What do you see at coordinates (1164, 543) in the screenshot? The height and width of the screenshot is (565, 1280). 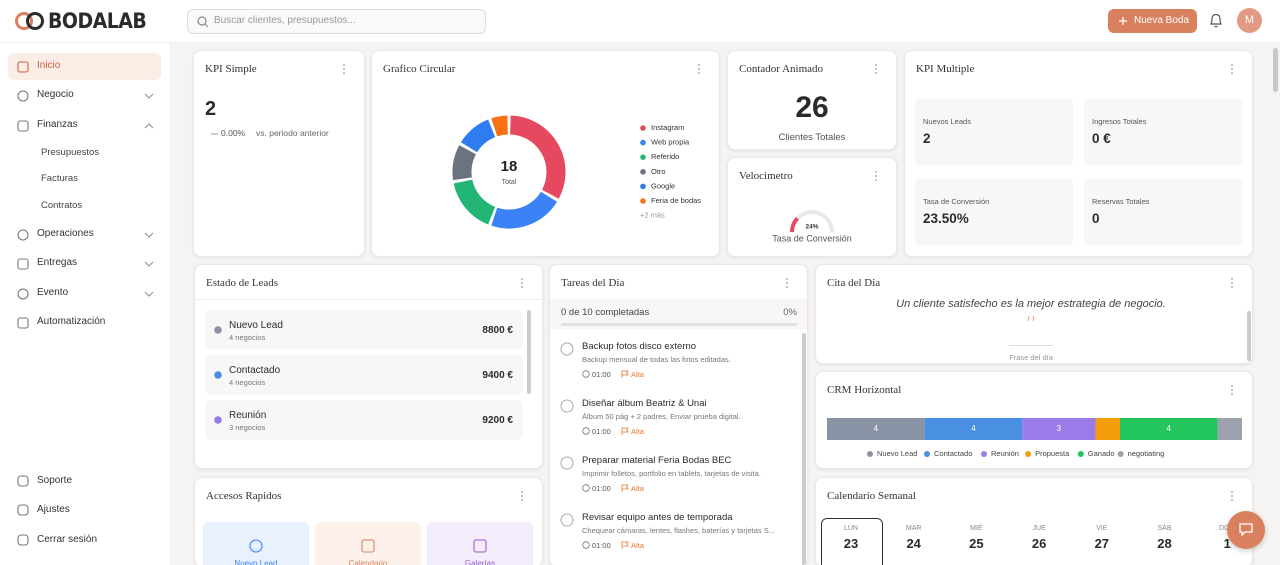 I see `day-number: 28` at bounding box center [1164, 543].